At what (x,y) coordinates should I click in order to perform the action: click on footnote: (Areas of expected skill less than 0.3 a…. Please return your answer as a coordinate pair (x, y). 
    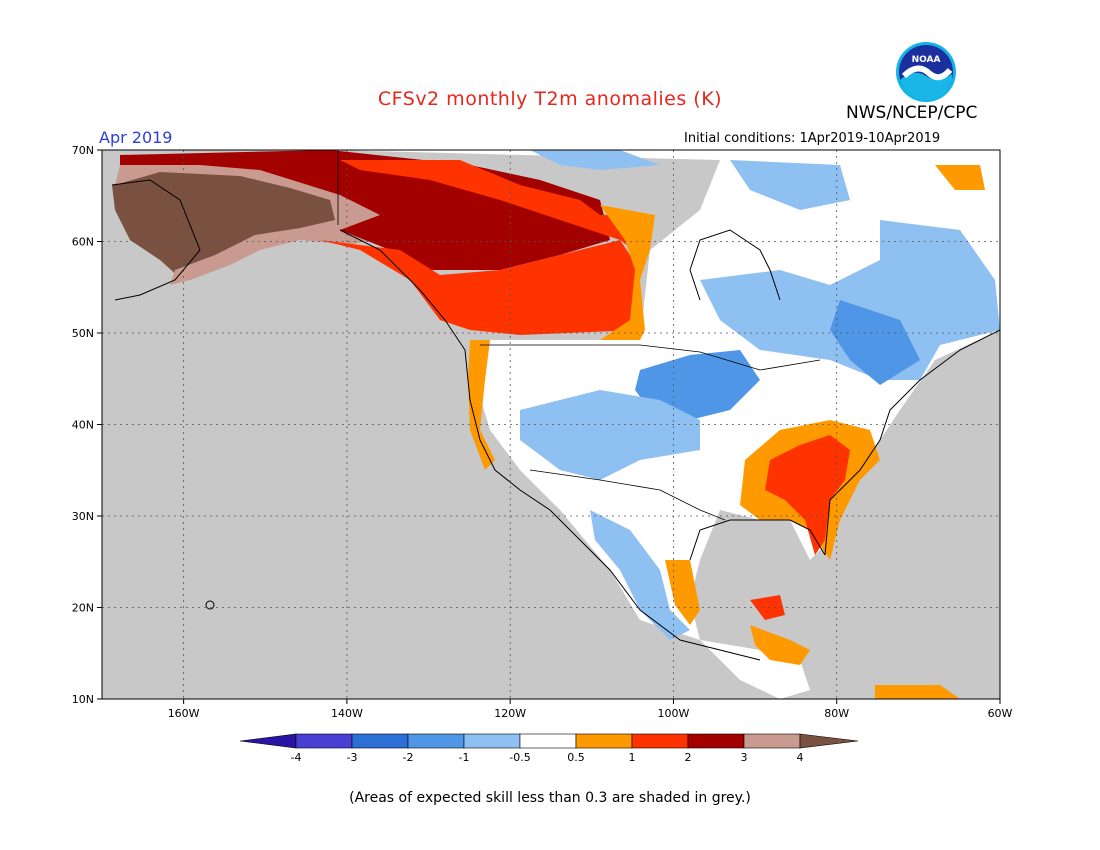
    Looking at the image, I should click on (550, 798).